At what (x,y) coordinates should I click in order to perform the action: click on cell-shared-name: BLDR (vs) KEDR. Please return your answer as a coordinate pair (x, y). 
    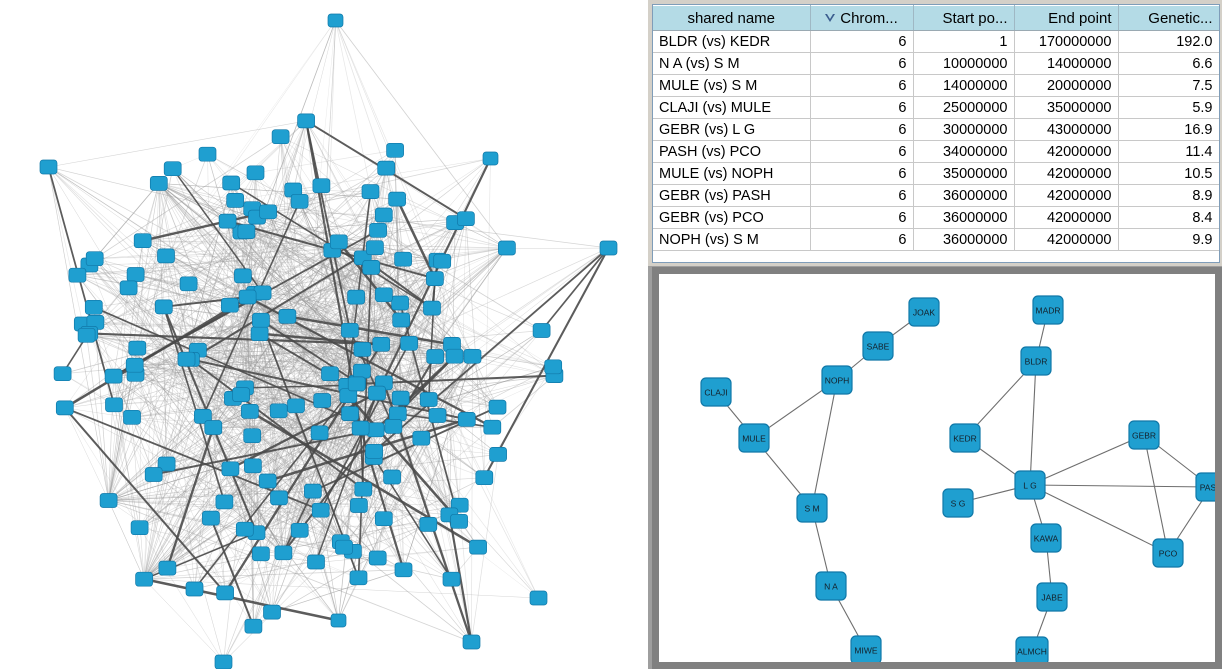
    Looking at the image, I should click on (732, 41).